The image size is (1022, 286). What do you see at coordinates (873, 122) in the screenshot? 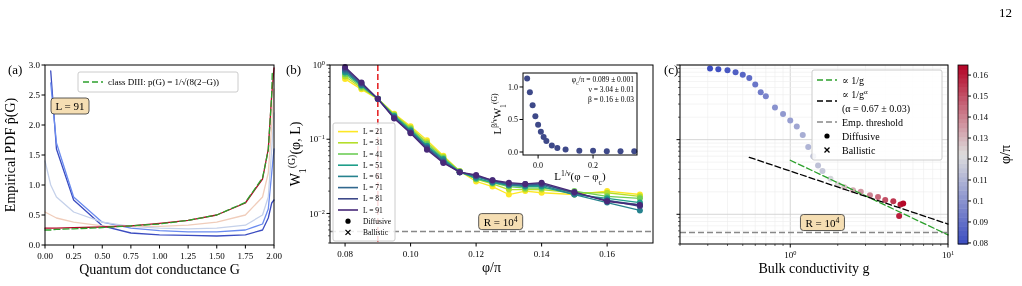
I see `legend-label: Emp. threshold` at bounding box center [873, 122].